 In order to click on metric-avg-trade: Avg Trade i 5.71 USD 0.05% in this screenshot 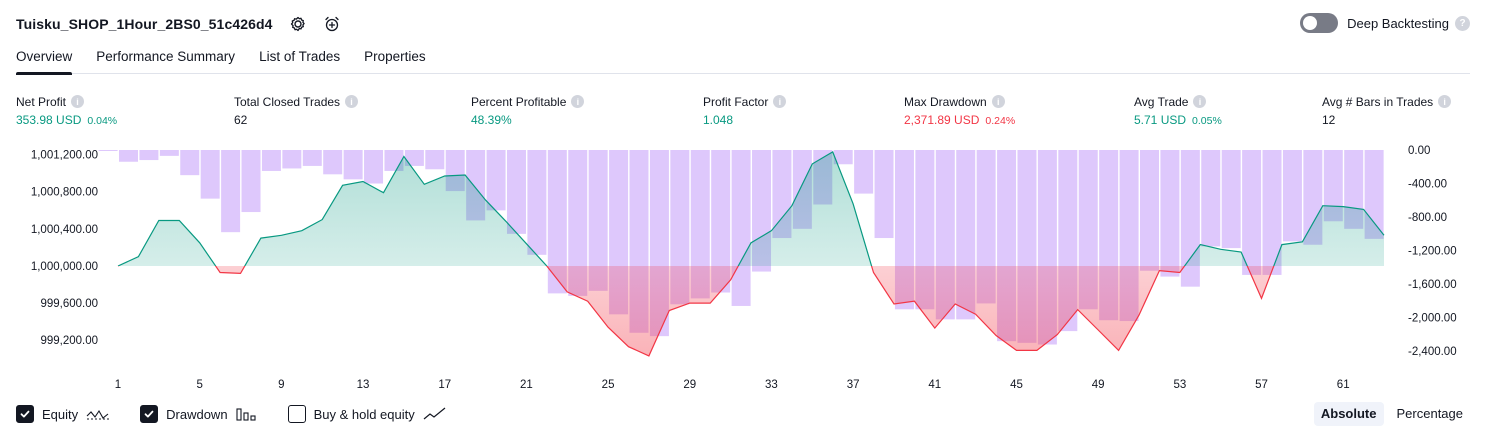, I will do `click(1178, 111)`.